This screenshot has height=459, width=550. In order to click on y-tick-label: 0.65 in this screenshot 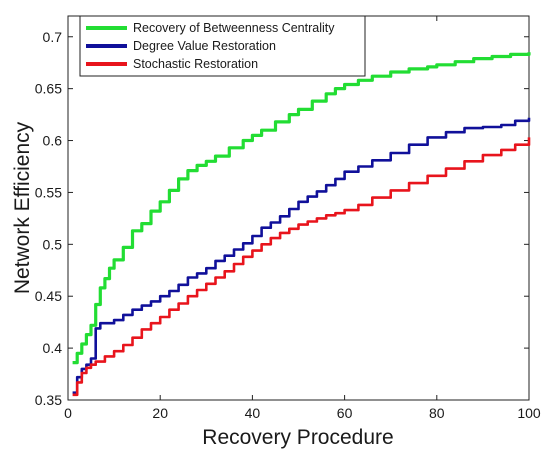, I will do `click(48, 89)`.